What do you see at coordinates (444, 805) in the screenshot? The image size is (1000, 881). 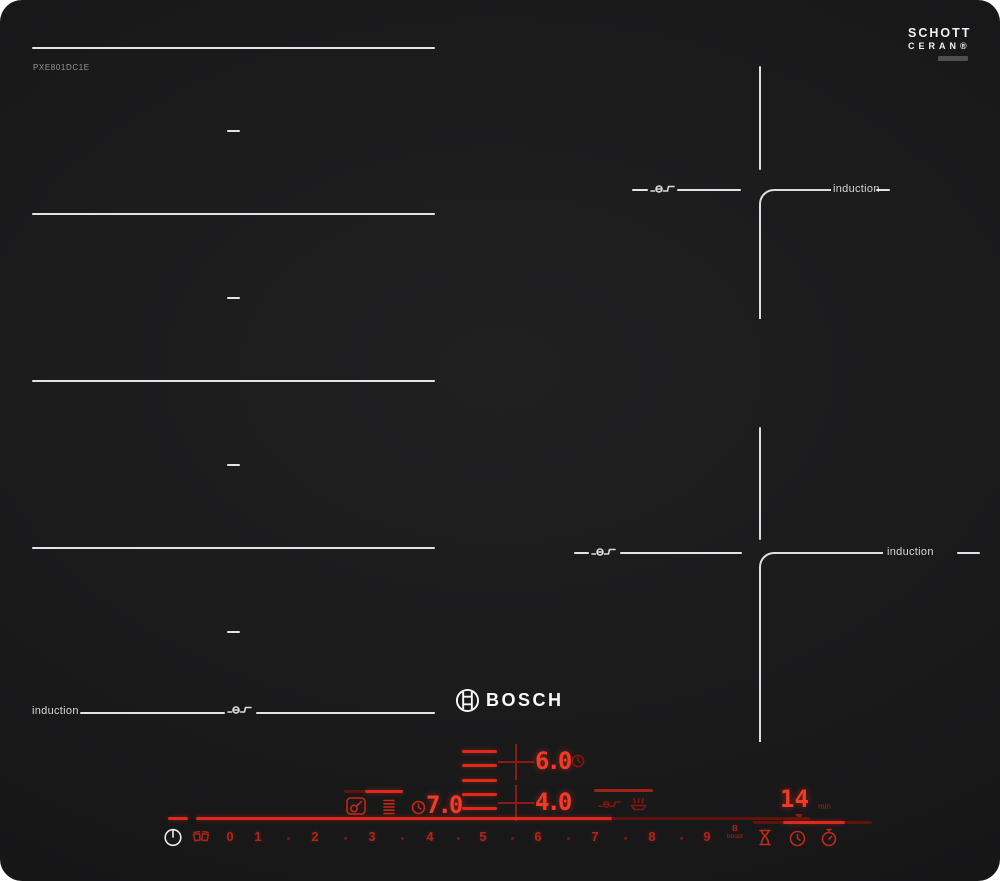 I see `left-zone-power-display: 7.0` at bounding box center [444, 805].